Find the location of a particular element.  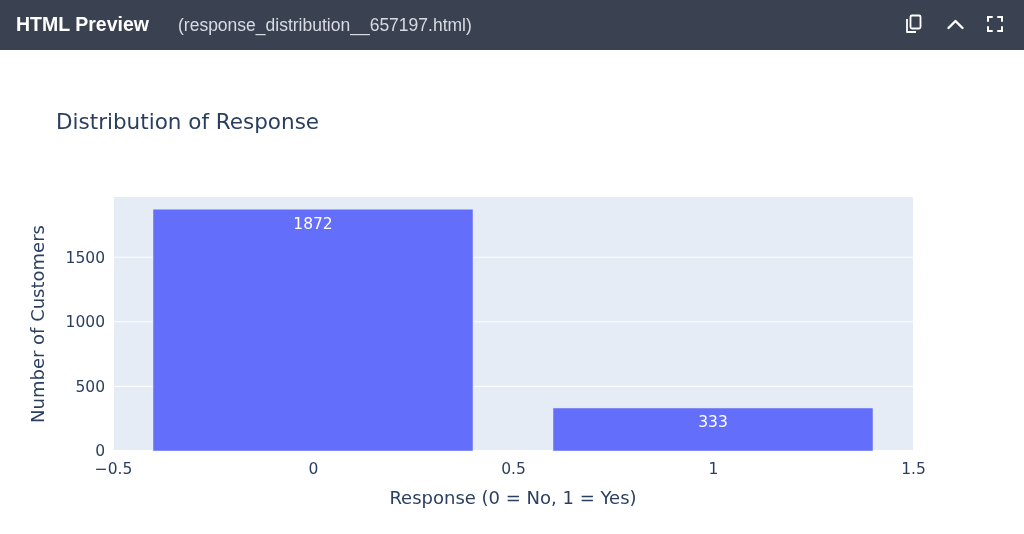

x-tick-label: 1.5 is located at coordinates (913, 469).